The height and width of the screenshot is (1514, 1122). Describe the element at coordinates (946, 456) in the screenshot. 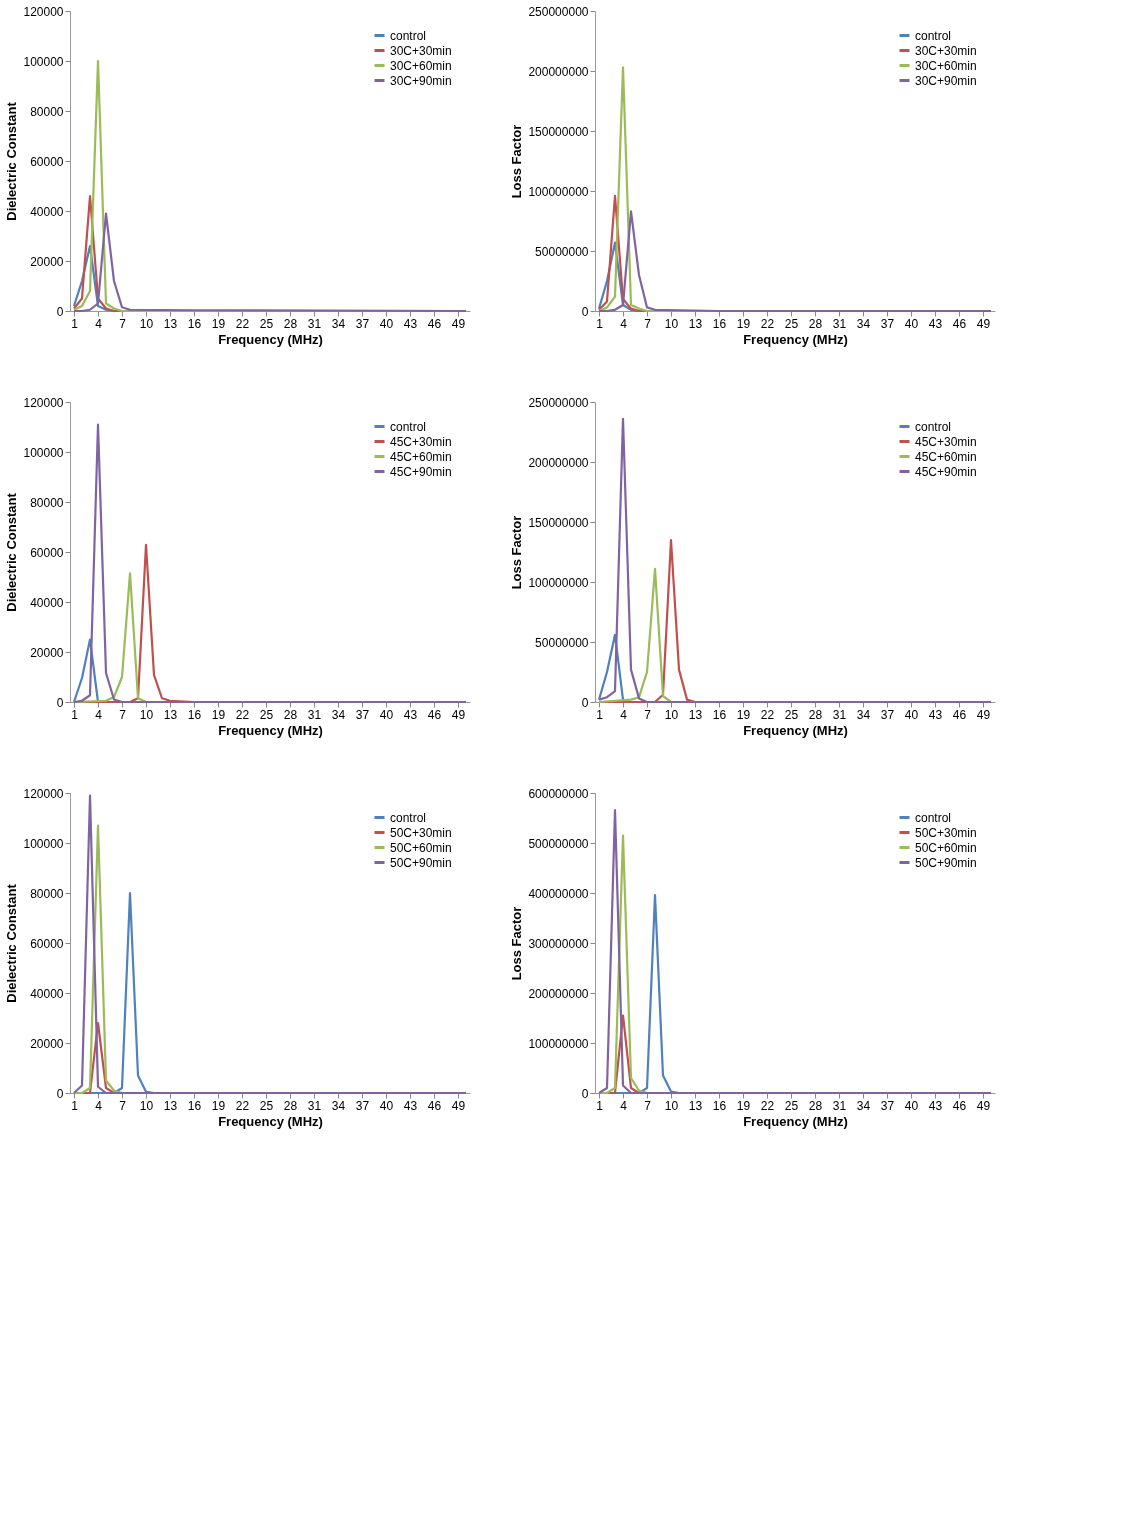

I see `legend-label: 45C+60min` at that location.